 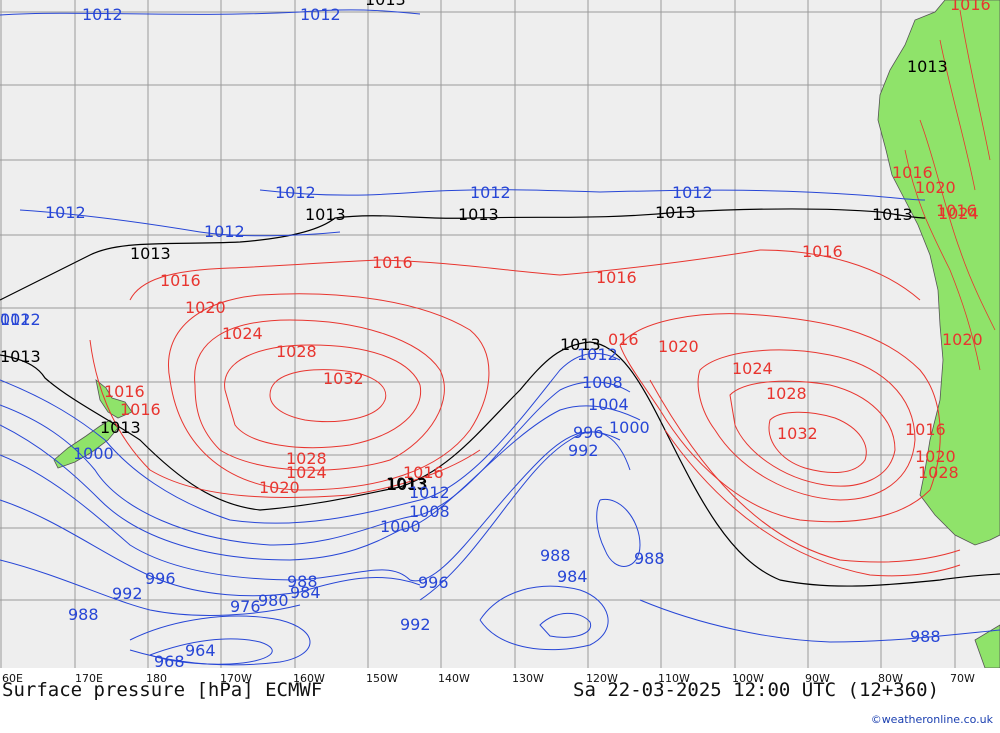 I want to click on new-zealand-north, so click(x=114, y=399).